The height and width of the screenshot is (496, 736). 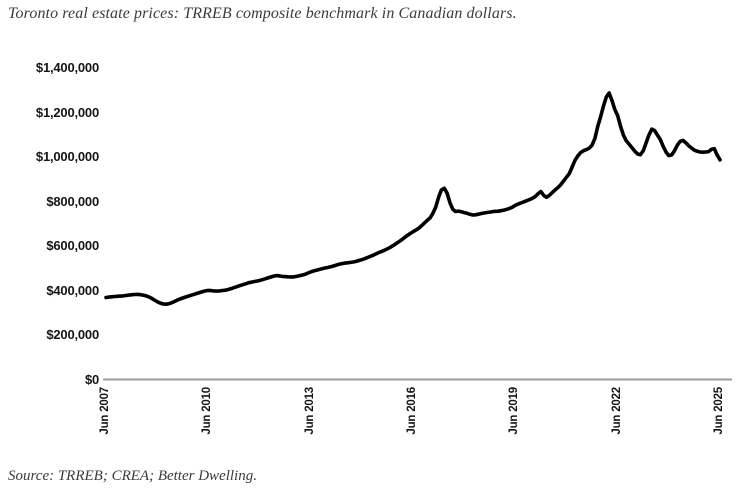 What do you see at coordinates (67, 67) in the screenshot?
I see `y-axis-label: $1,400,000` at bounding box center [67, 67].